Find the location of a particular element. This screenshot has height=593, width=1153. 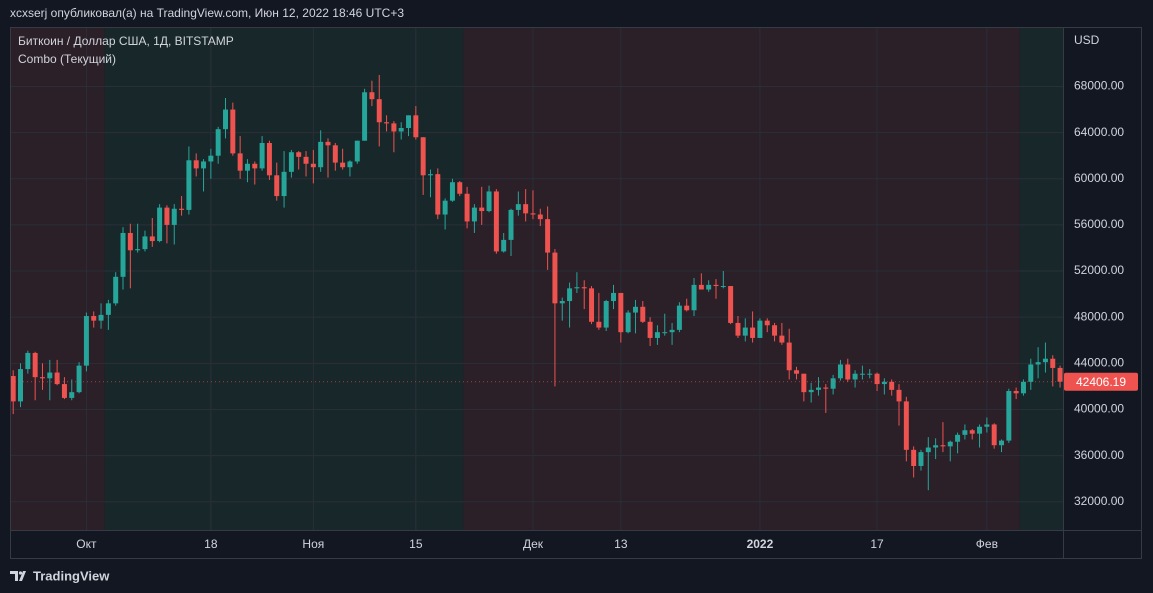

x-tick-label: Окт is located at coordinates (86, 544).